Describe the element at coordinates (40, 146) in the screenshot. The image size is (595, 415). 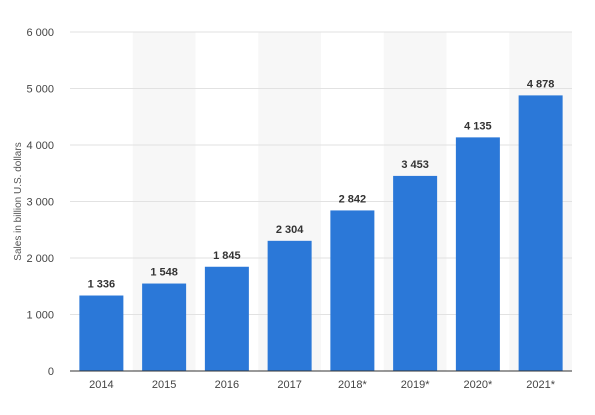
I see `y-tick-label: 4 000` at that location.